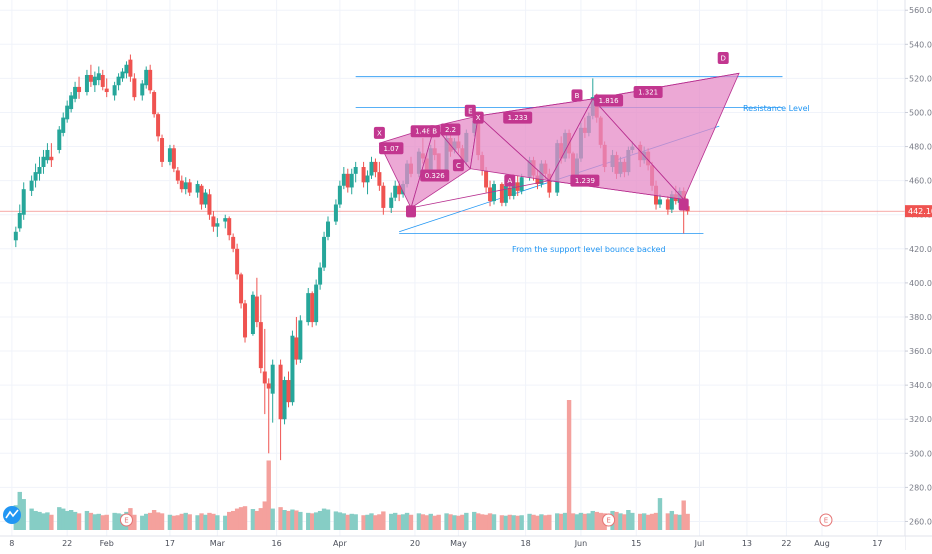 Image resolution: width=932 pixels, height=554 pixels. I want to click on price-tick-label: 300.00, so click(920, 453).